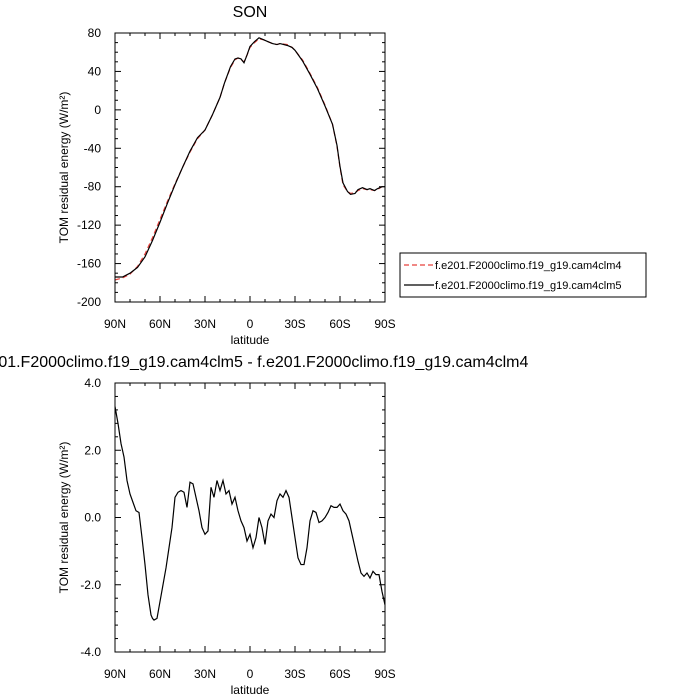  I want to click on y-tick-label: -200, so click(89, 302).